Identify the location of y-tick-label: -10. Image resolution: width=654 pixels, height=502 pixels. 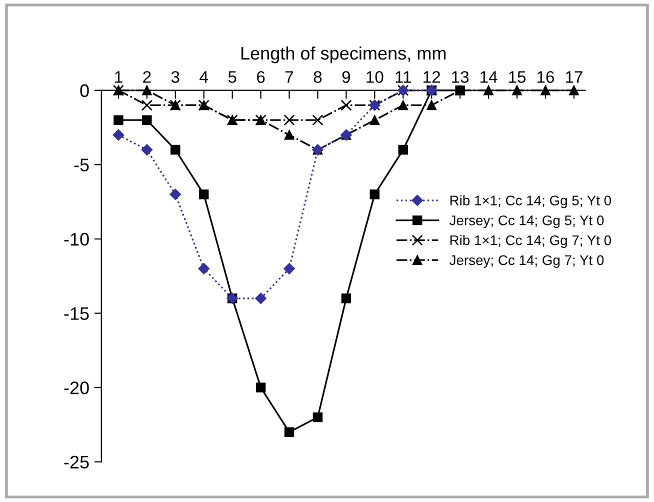
(76, 239).